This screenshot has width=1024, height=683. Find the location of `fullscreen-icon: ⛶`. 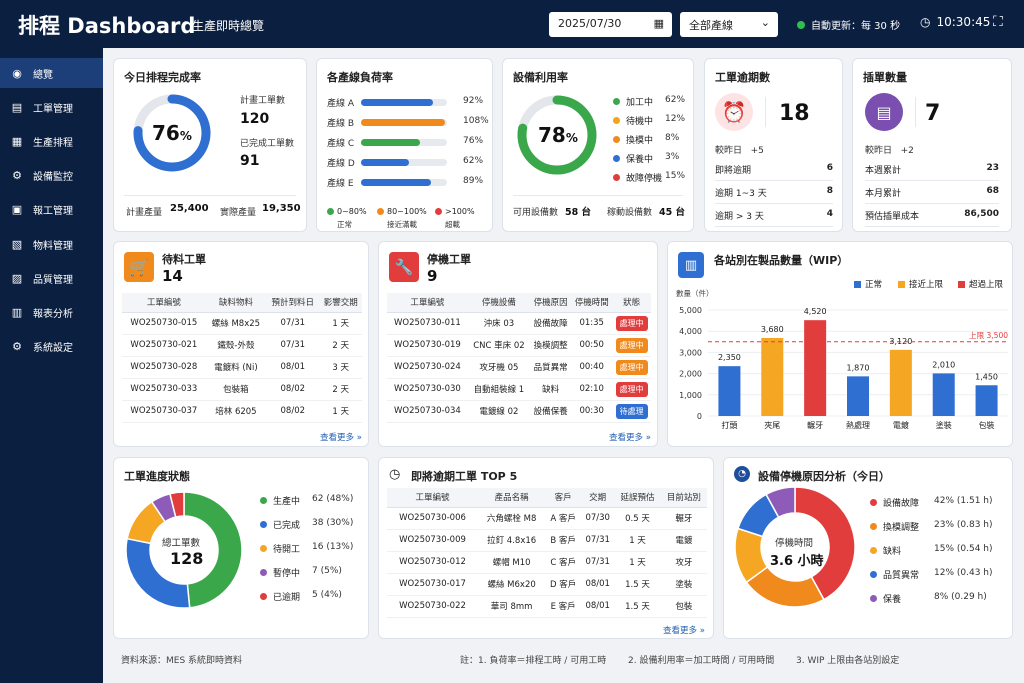

fullscreen-icon: ⛶ is located at coordinates (998, 22).